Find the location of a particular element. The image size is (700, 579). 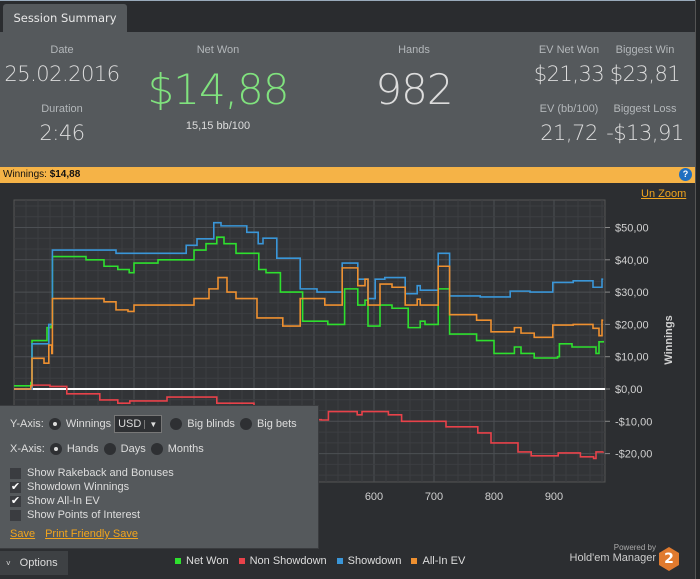

y-tick-label: $50,00 is located at coordinates (632, 229).